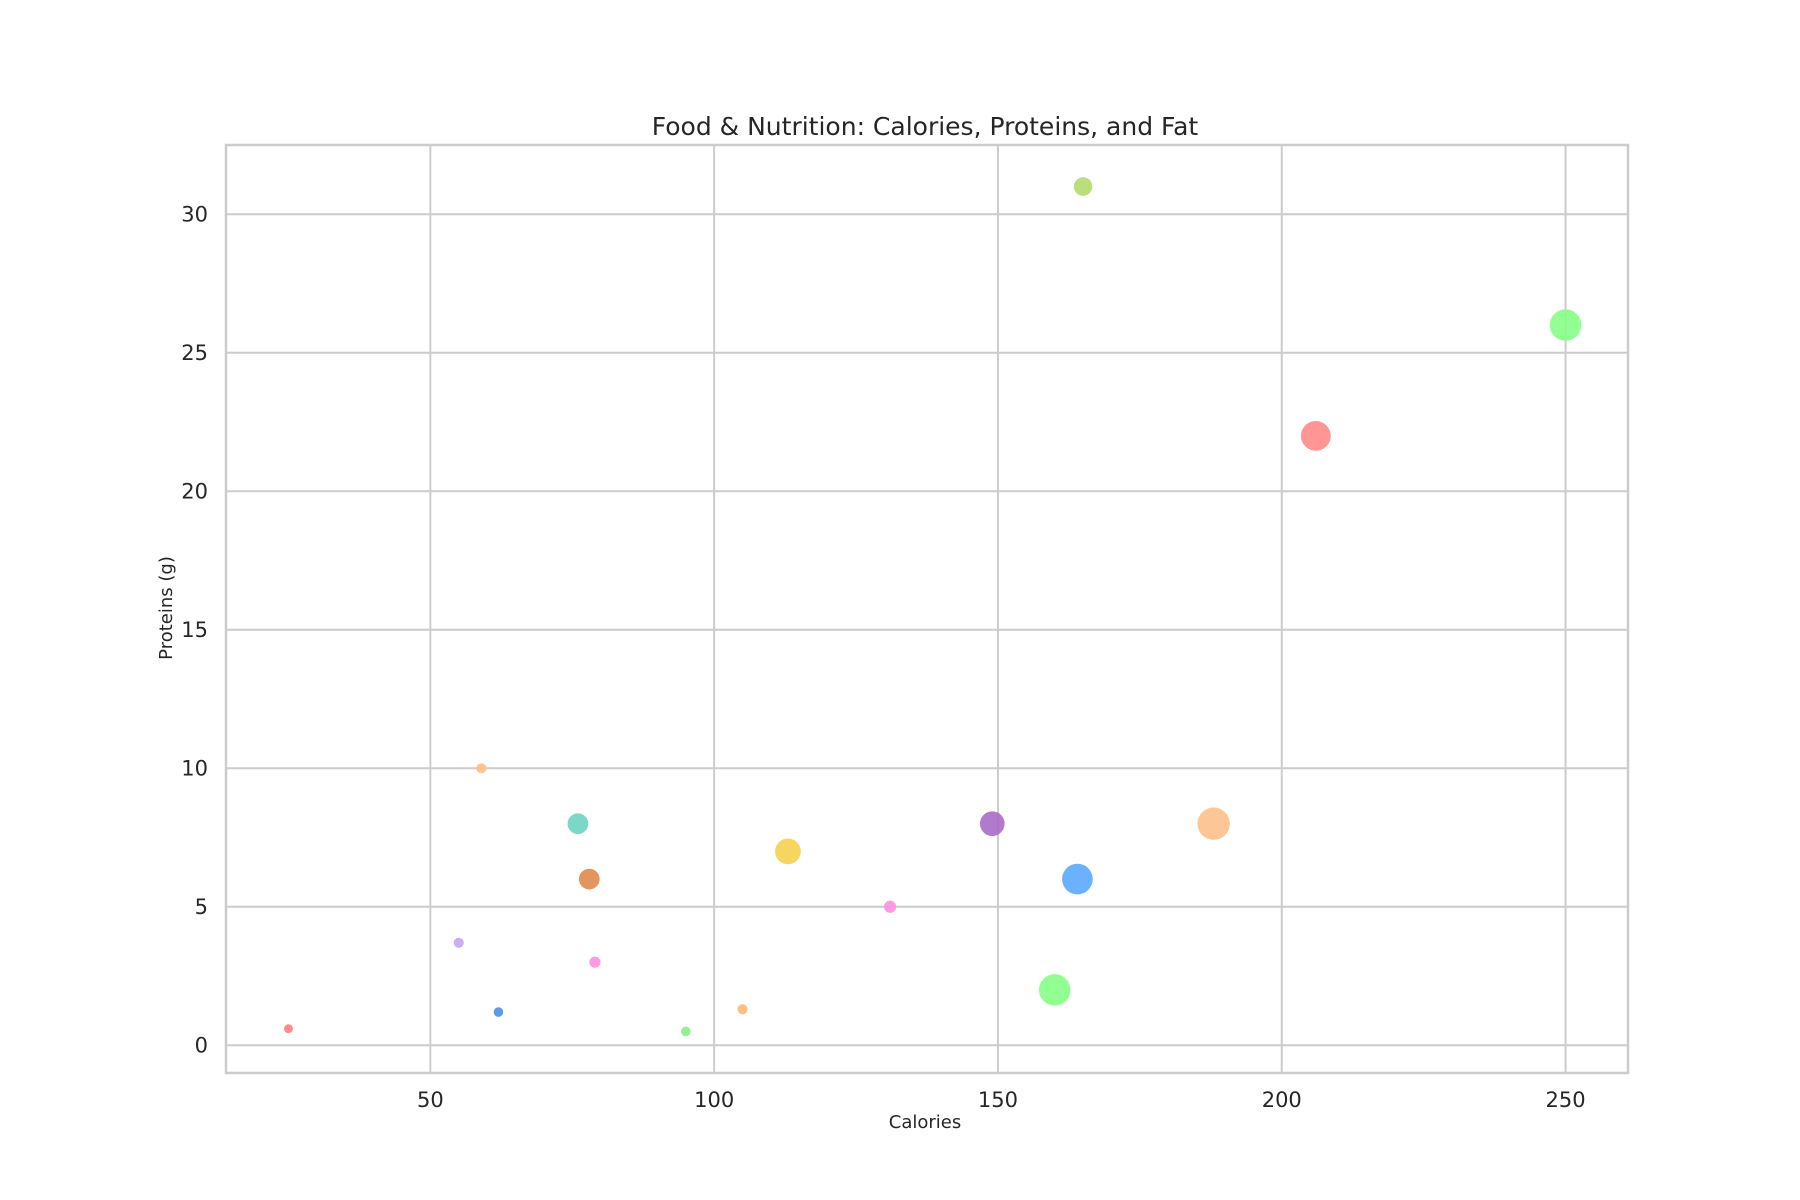 This screenshot has height=1200, width=1800. I want to click on y-tick-label: 25, so click(194, 353).